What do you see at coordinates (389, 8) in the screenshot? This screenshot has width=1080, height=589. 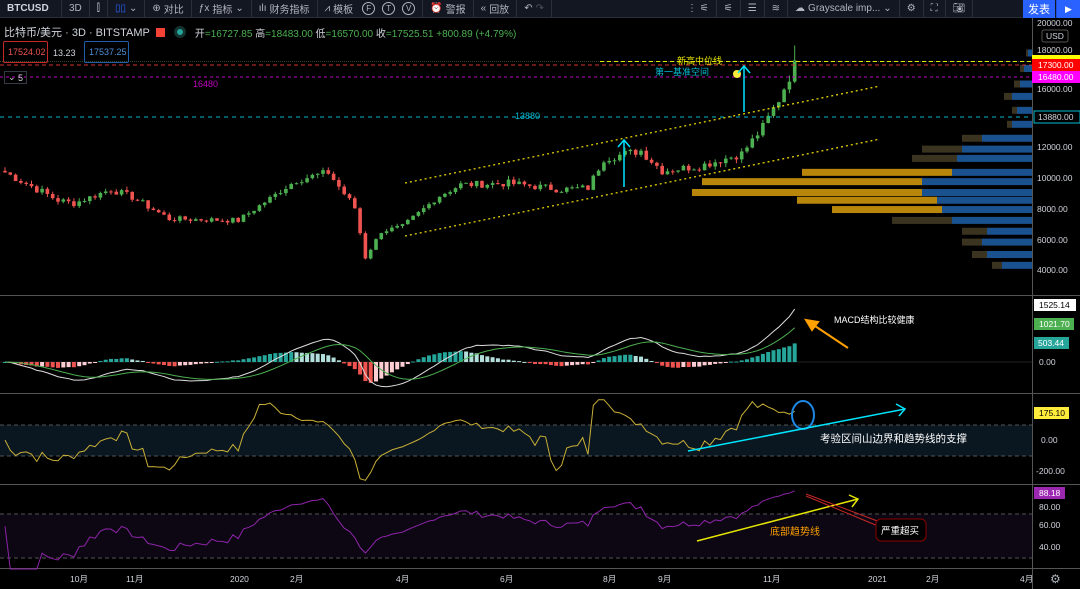 I see `t-circle-button: T` at bounding box center [389, 8].